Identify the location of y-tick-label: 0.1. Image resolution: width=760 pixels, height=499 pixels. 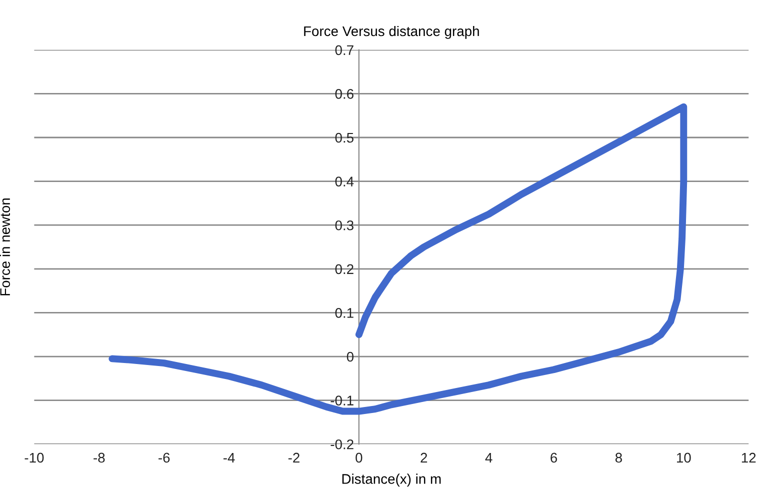
(344, 313).